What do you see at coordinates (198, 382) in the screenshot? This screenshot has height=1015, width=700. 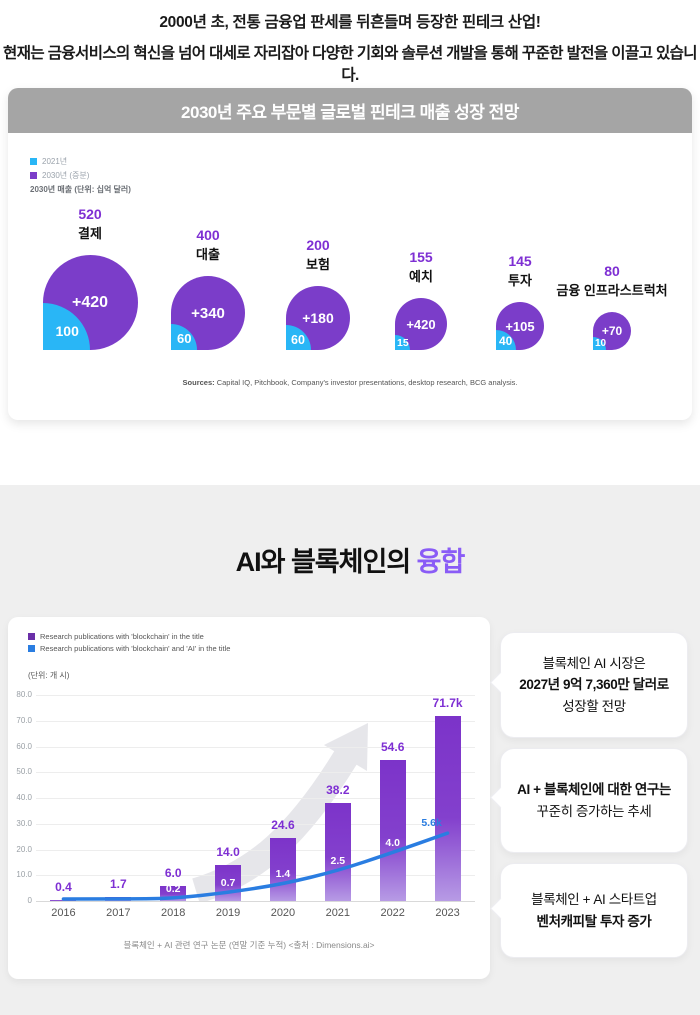 I see `sources-label: Sources:` at bounding box center [198, 382].